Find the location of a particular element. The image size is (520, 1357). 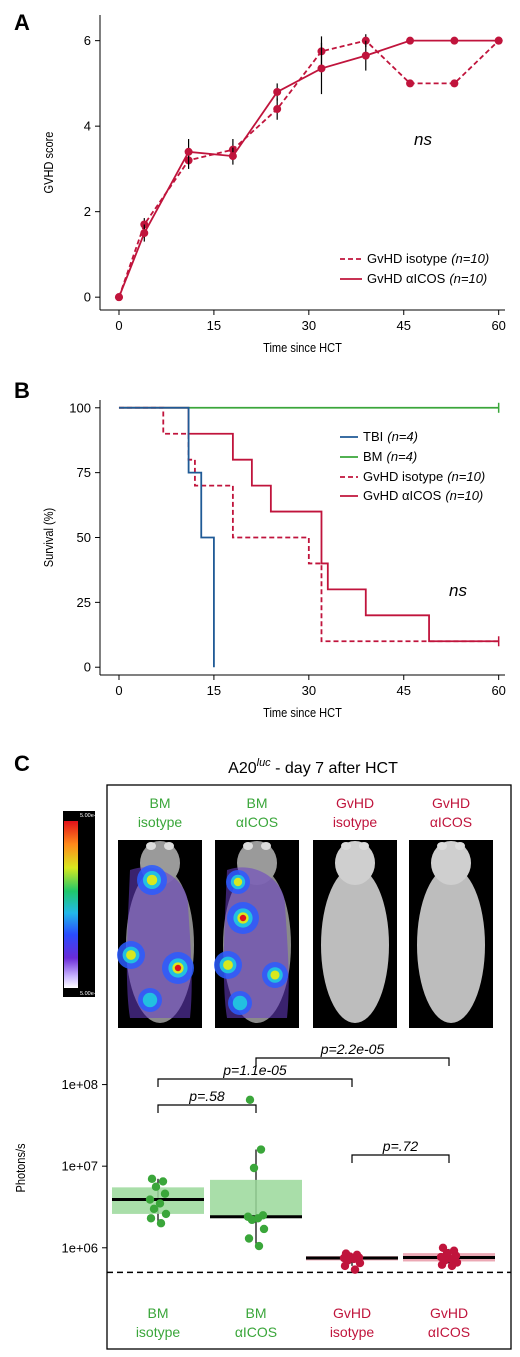

y-tick-label: 100 is located at coordinates (80, 407).